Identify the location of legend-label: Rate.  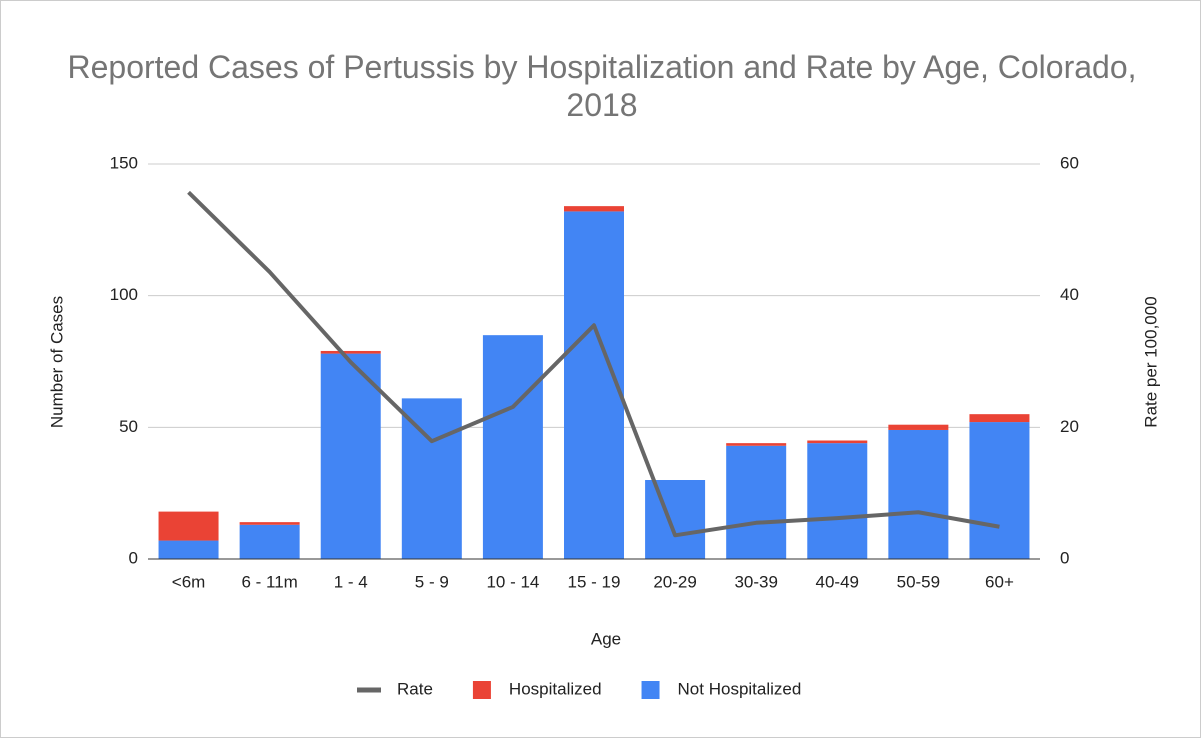
(415, 688).